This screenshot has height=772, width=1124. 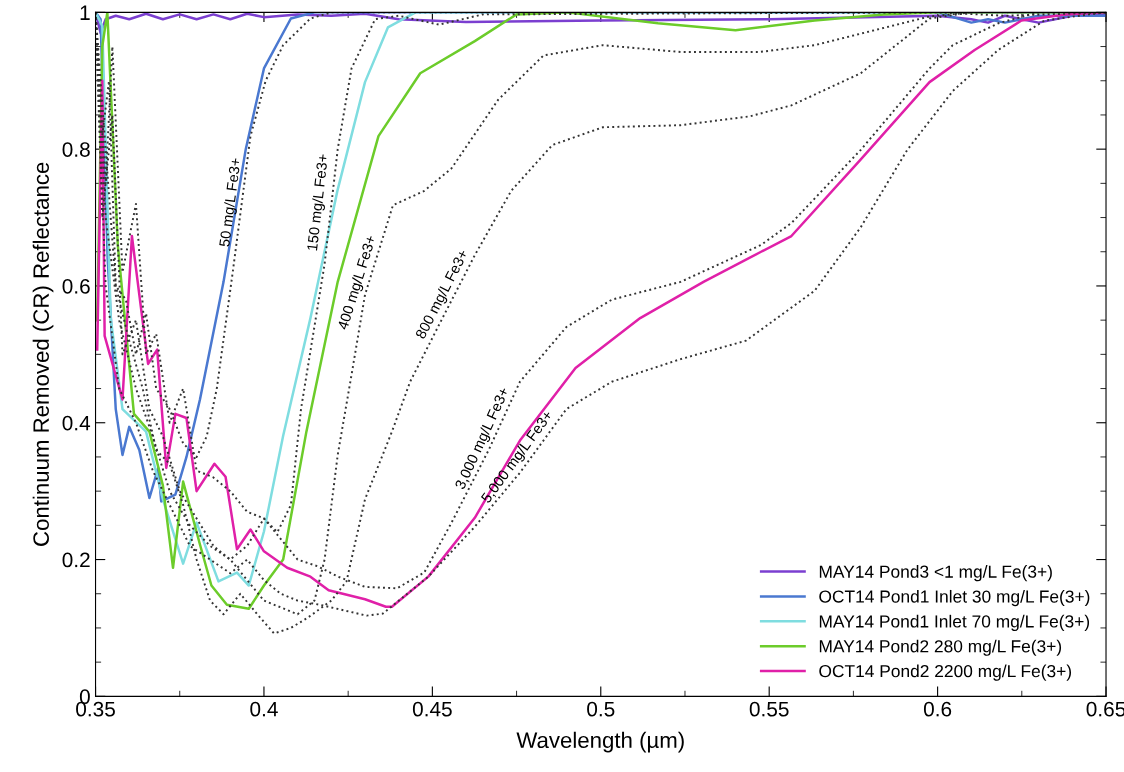 I want to click on y-tick-label: 0.6, so click(x=76, y=286).